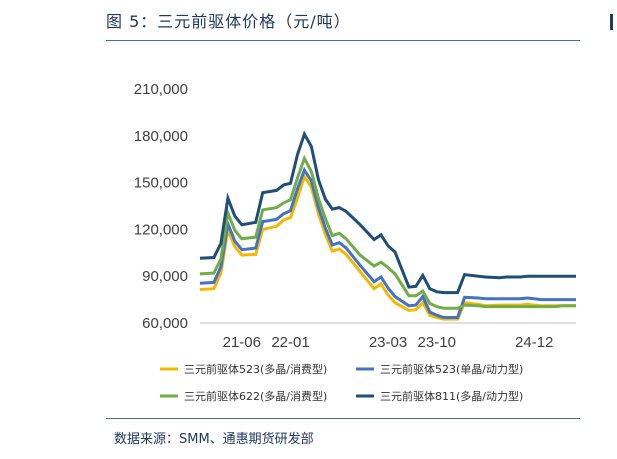  Describe the element at coordinates (161, 229) in the screenshot. I see `y-tick-label: 120,000` at that location.